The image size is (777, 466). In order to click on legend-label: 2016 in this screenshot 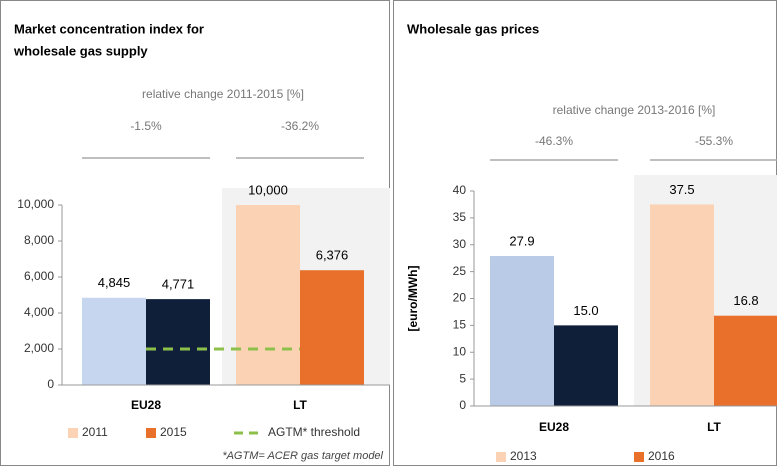, I will do `click(661, 456)`.